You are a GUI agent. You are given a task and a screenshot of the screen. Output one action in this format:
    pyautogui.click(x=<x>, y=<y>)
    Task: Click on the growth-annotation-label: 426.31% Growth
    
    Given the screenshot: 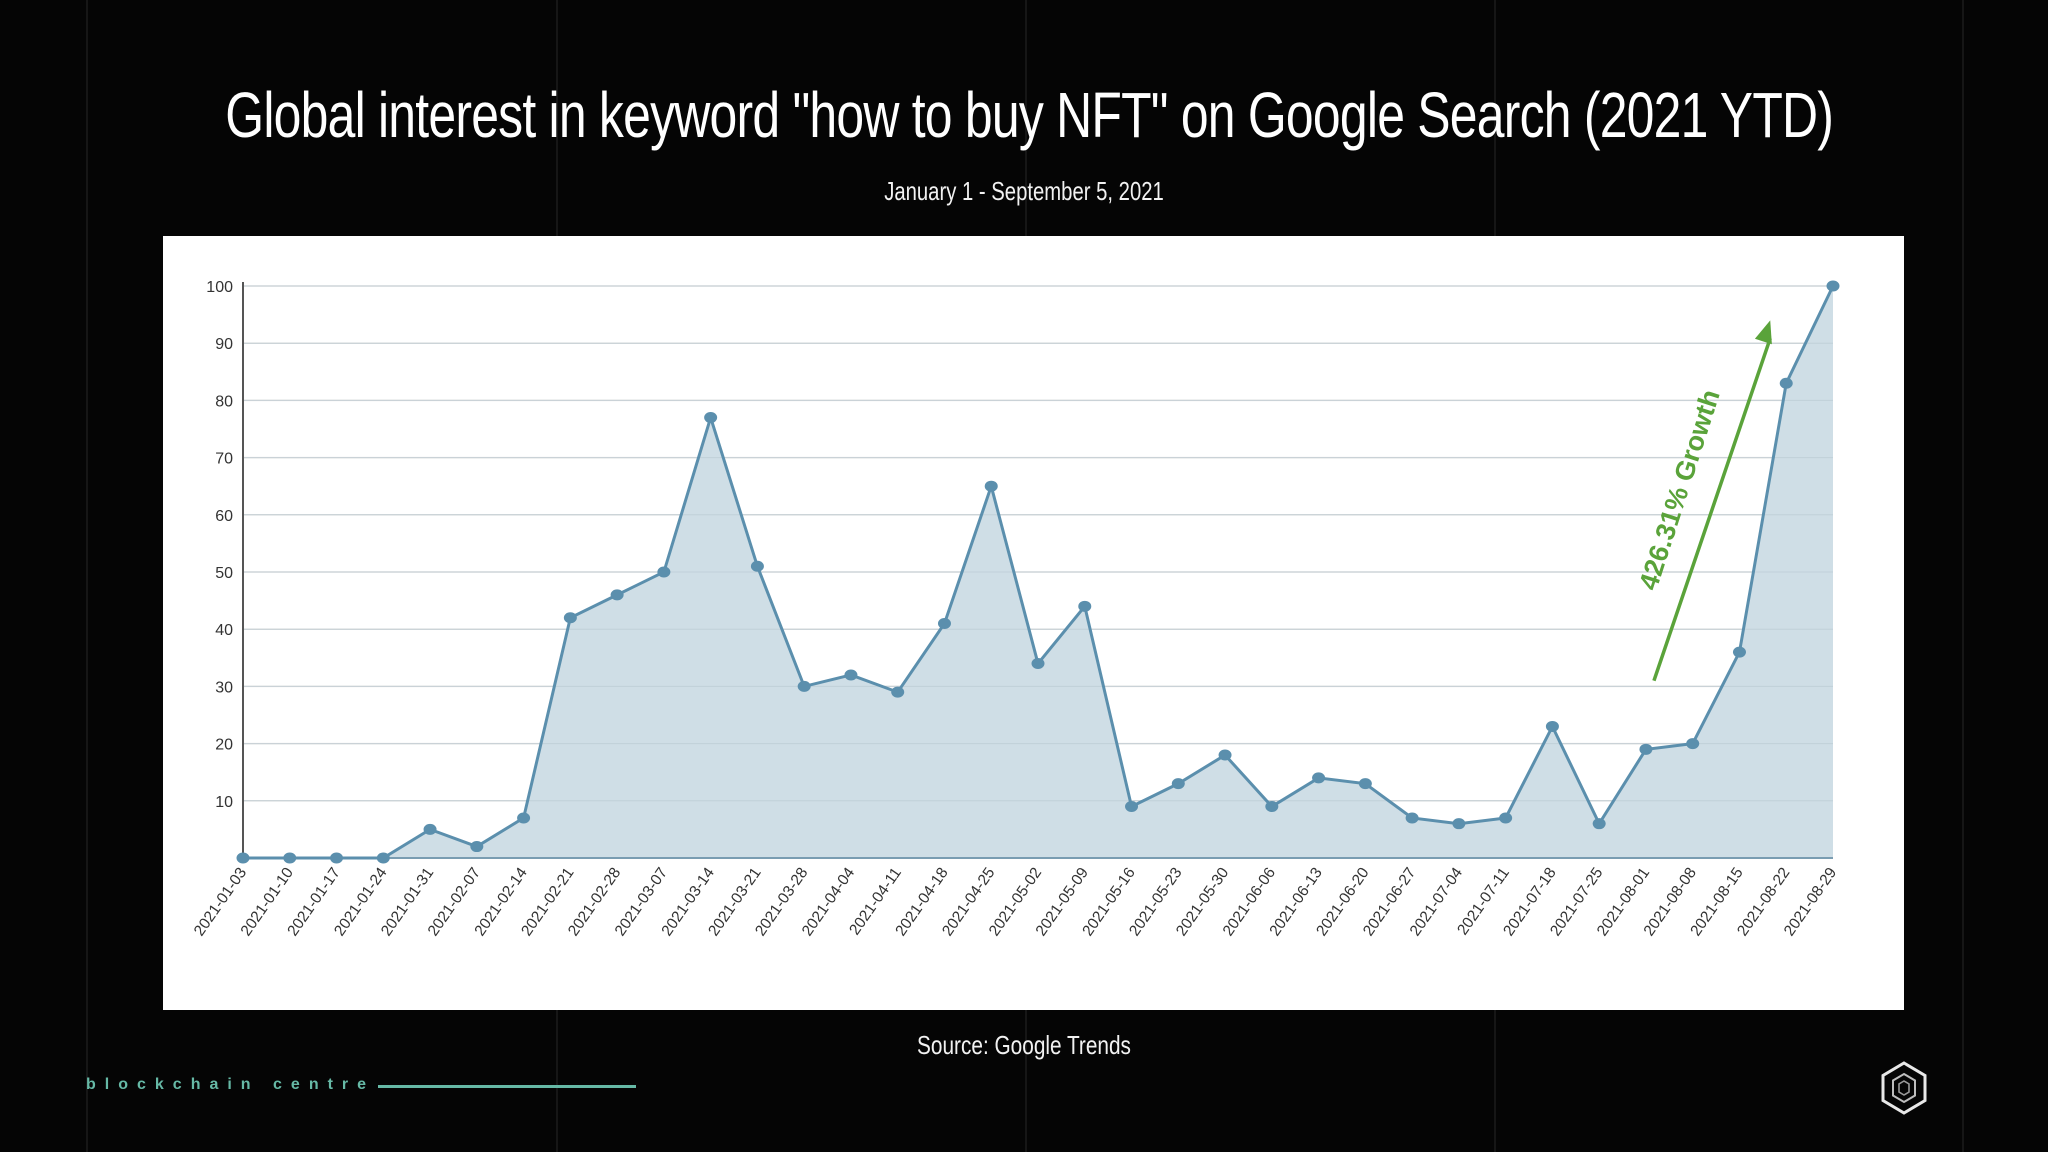 What is the action you would take?
    pyautogui.click(x=1679, y=490)
    